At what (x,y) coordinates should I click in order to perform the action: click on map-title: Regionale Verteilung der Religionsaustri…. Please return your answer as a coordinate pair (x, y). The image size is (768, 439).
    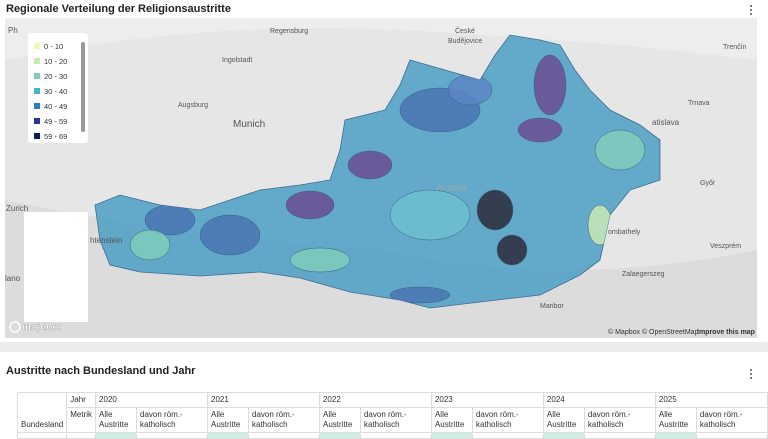
    Looking at the image, I should click on (118, 9).